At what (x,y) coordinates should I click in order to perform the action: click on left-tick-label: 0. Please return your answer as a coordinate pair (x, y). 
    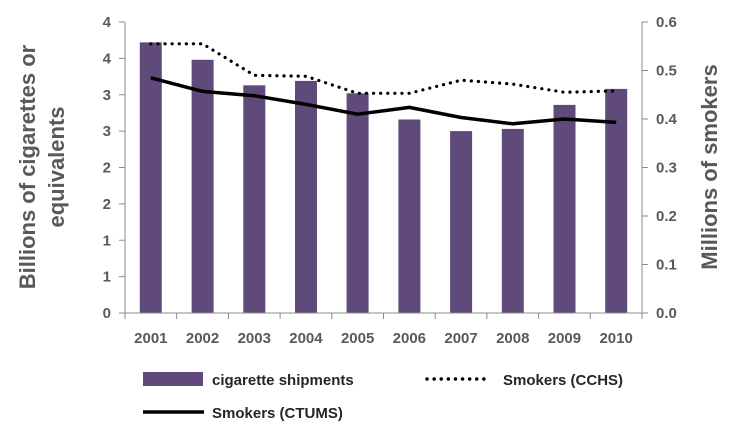
    Looking at the image, I should click on (107, 313).